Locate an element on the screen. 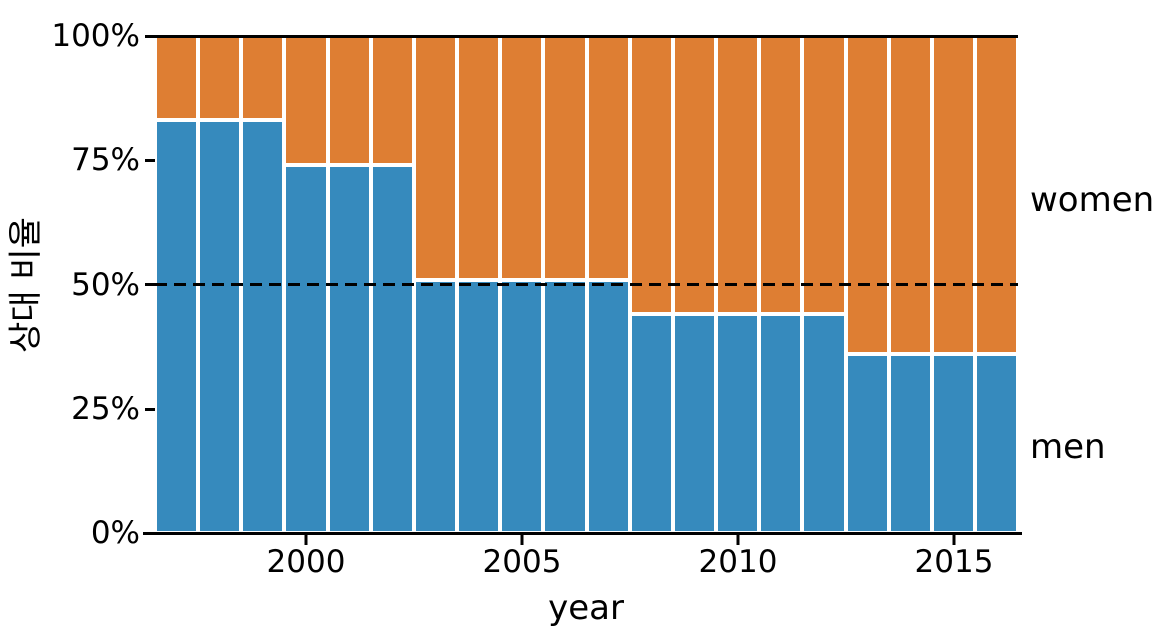 Image resolution: width=1152 pixels, height=633 pixels. bar-segment-men-1998 is located at coordinates (220, 326).